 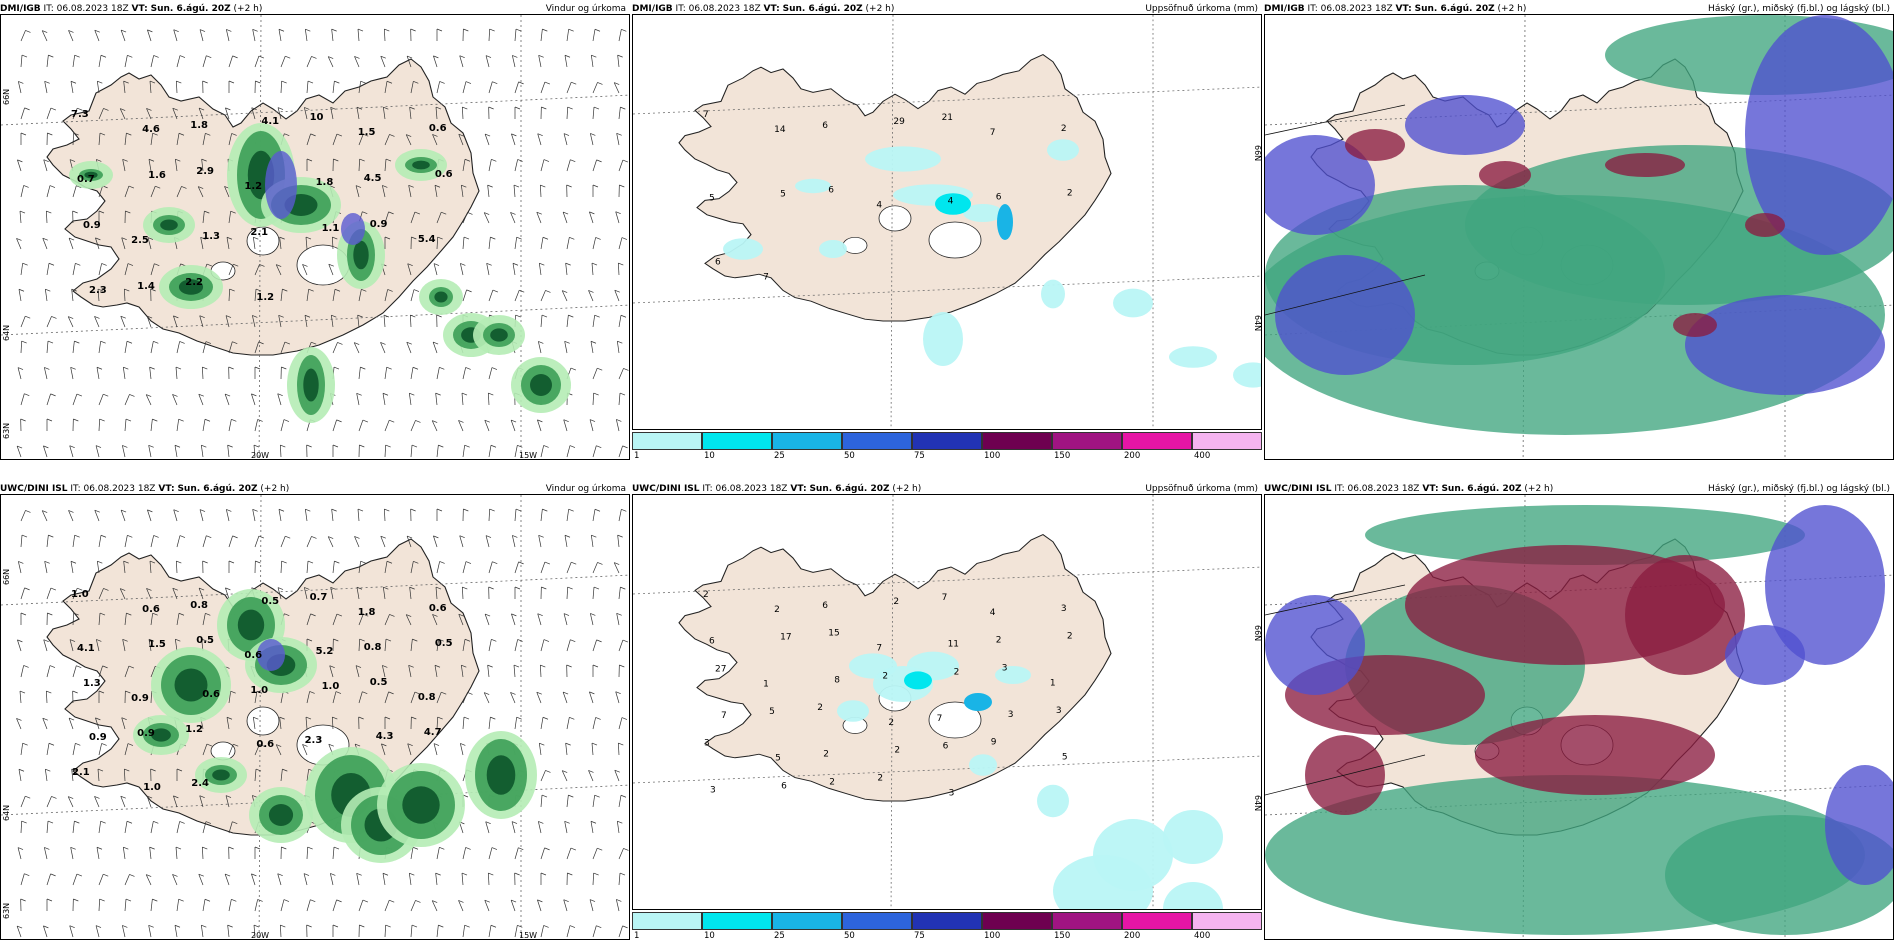 I want to click on model-name: DMI/IGB, so click(x=1284, y=9).